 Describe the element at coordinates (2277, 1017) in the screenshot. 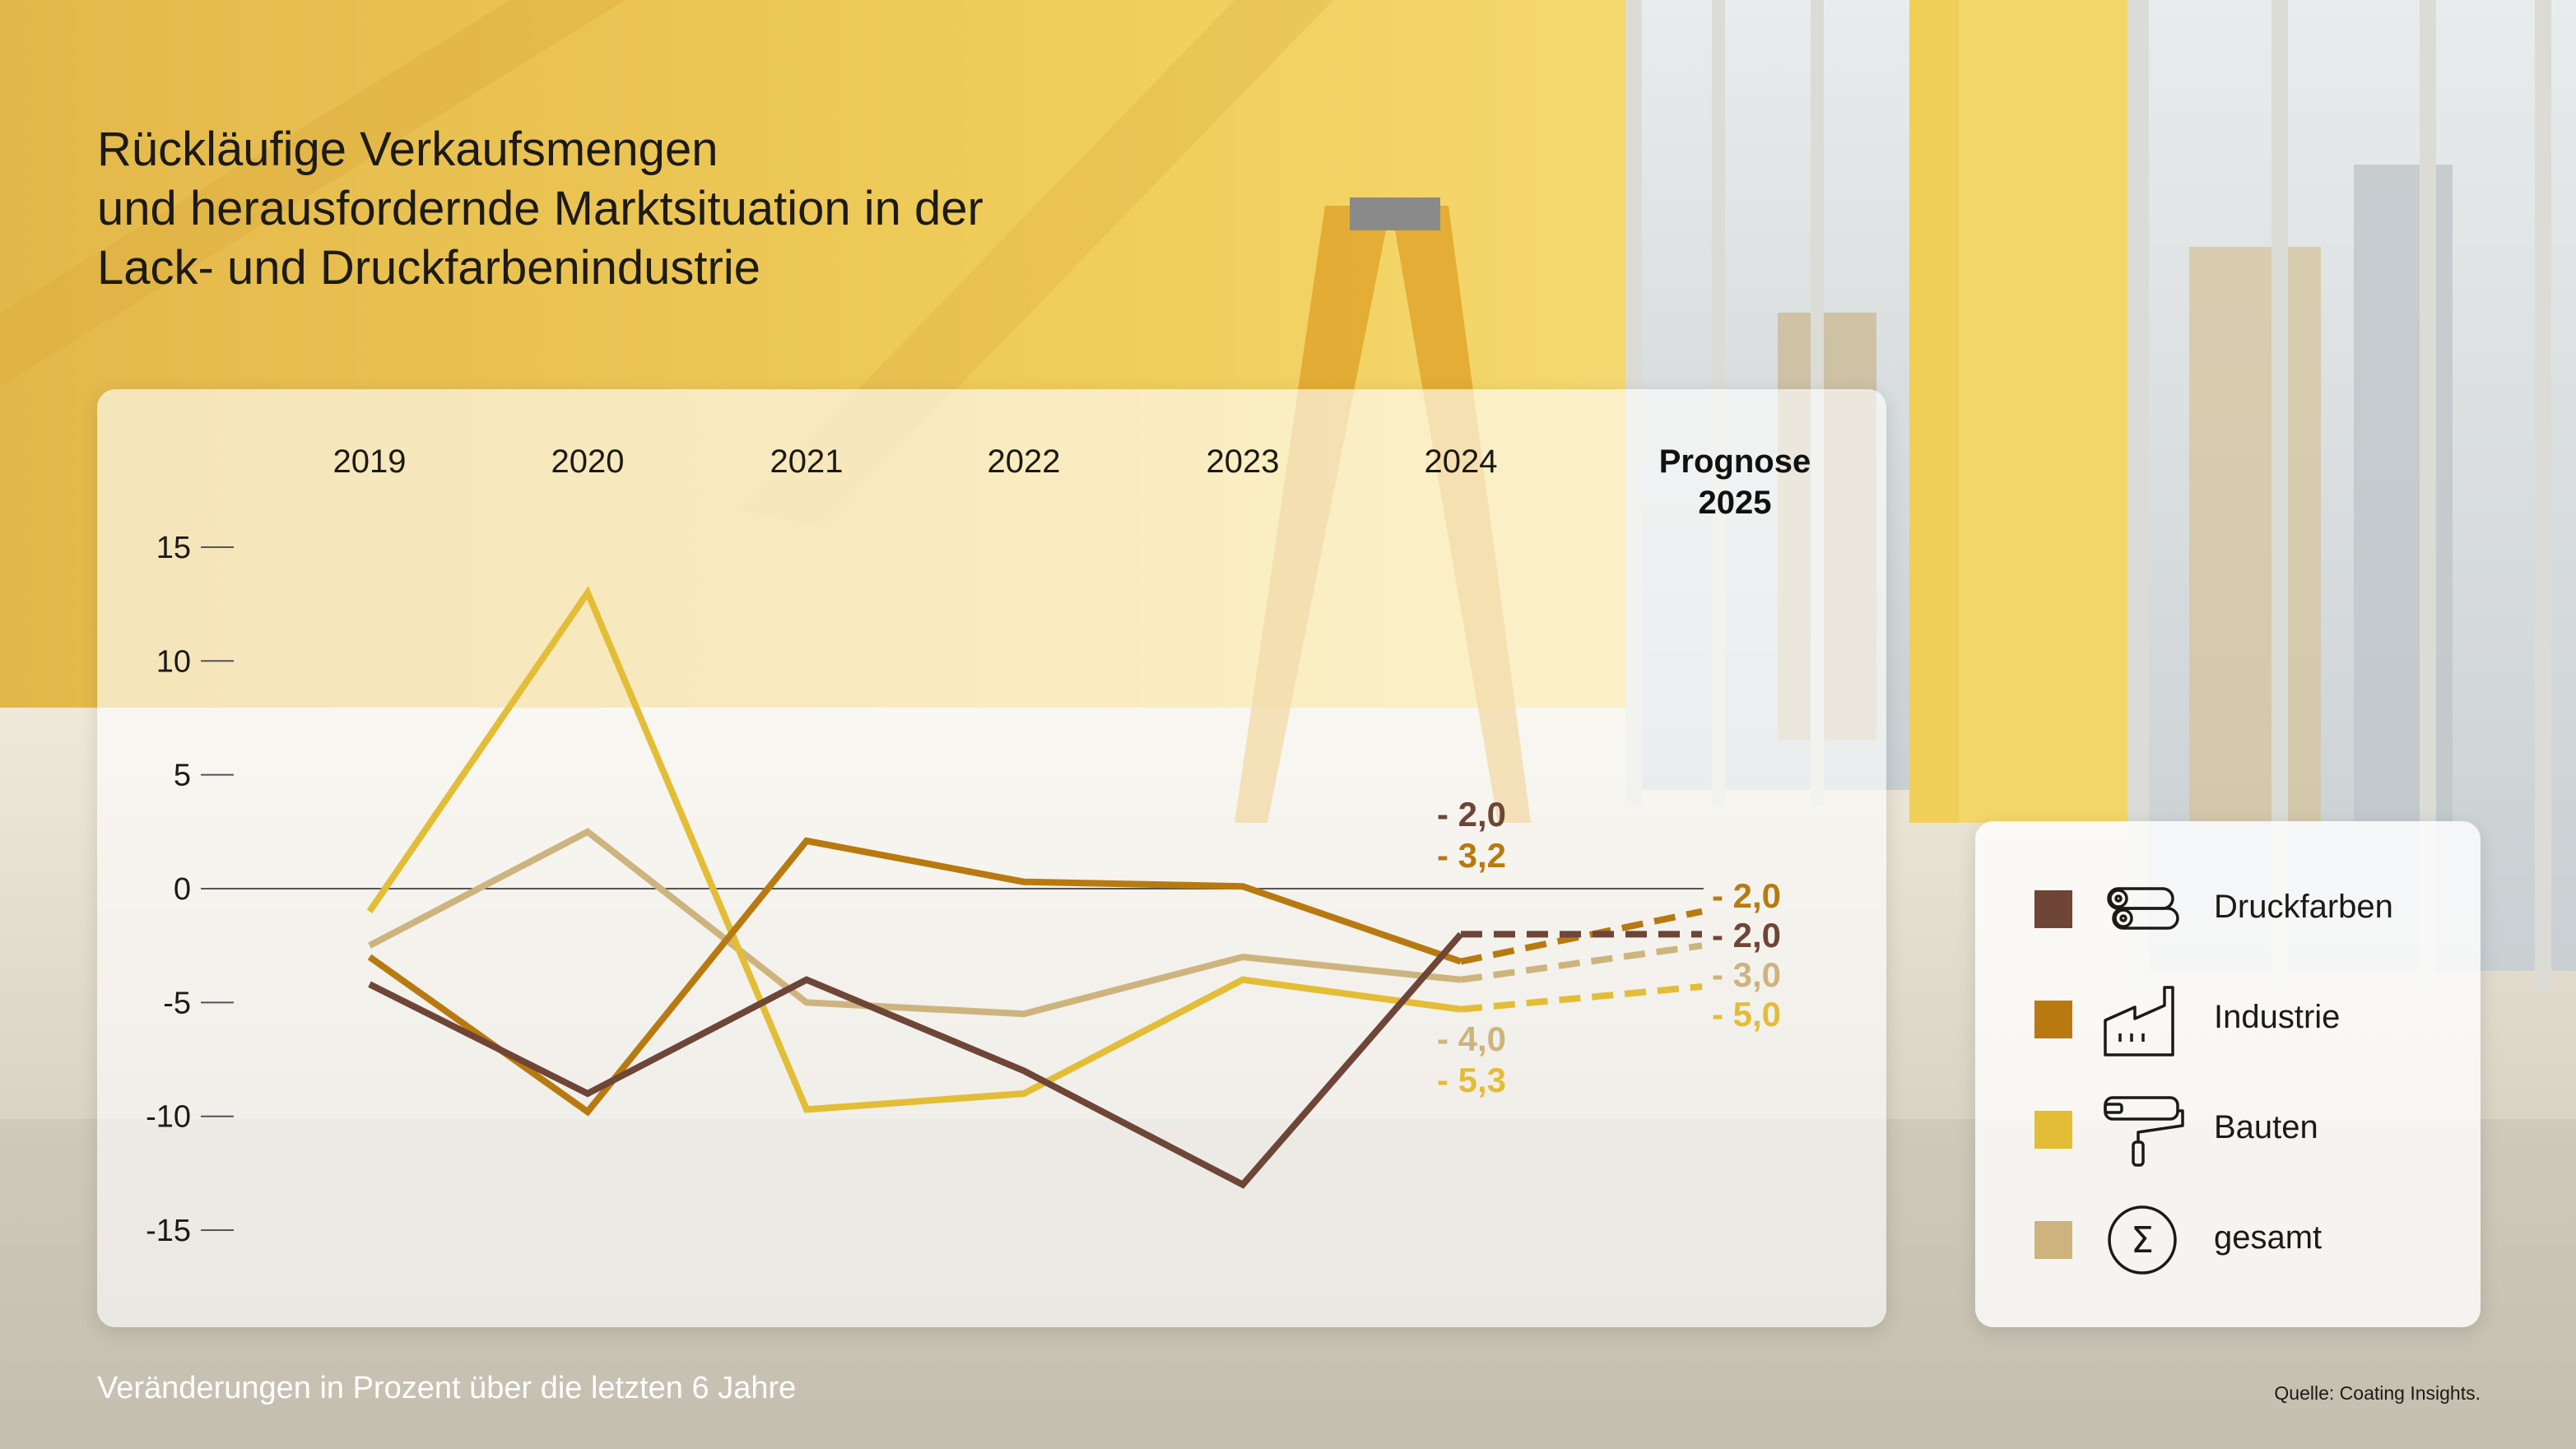

I see `legend-label-industrie: Industrie` at that location.